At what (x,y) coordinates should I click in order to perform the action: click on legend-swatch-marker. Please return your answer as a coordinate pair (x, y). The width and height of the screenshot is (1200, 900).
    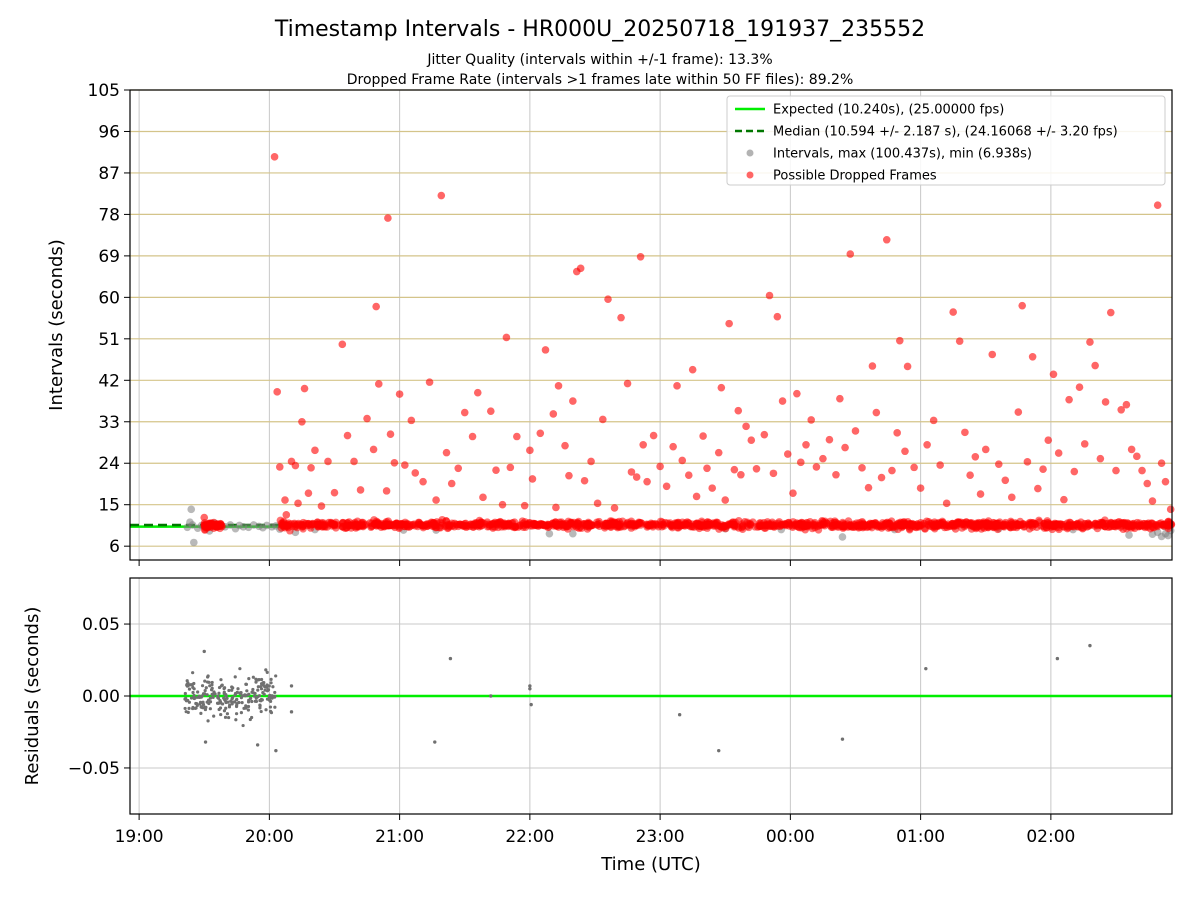
    Looking at the image, I should click on (750, 175).